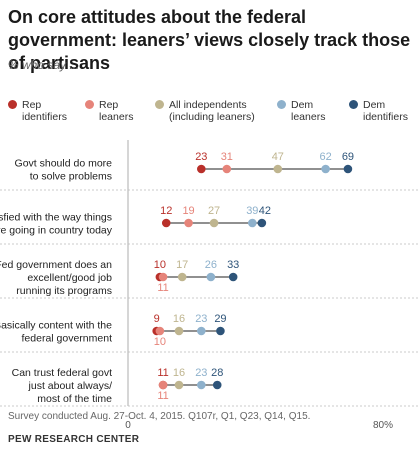  Describe the element at coordinates (233, 277) in the screenshot. I see `row-3-dot-dem-identifiers` at that location.